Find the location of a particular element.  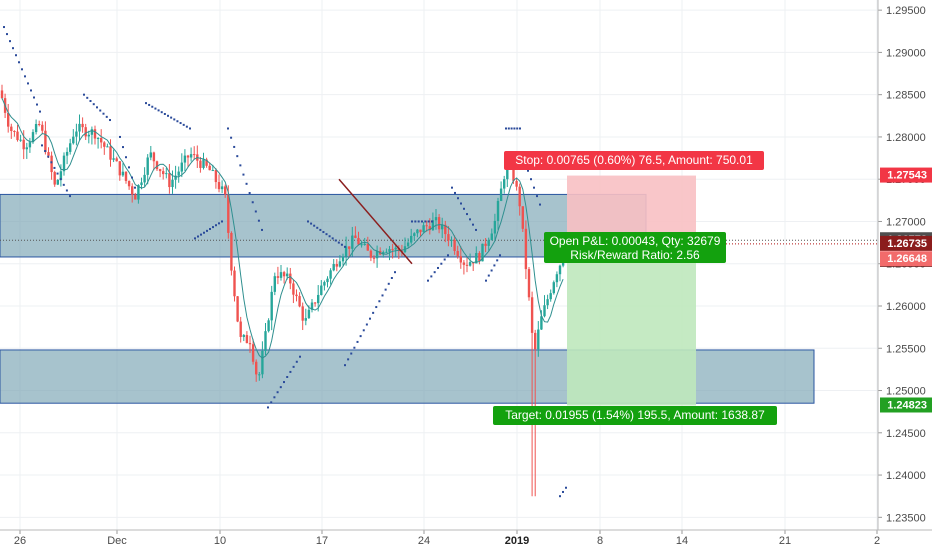

time-tick-label: Dec is located at coordinates (117, 541).